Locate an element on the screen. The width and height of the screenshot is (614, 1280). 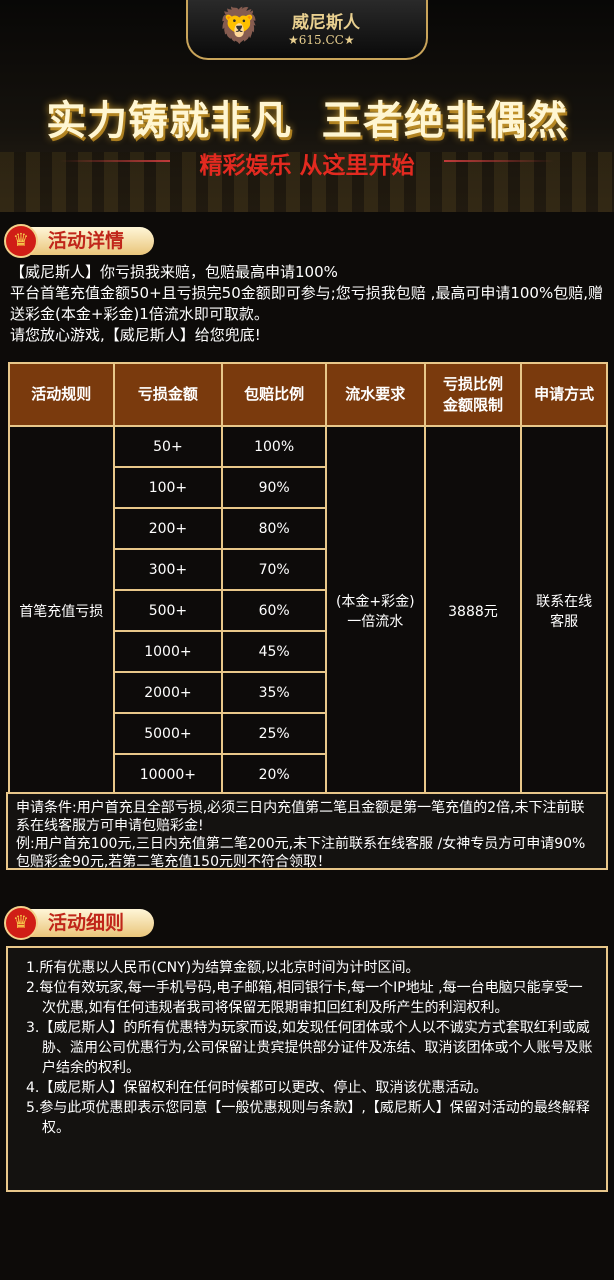
table-row: 2000+ 35% is located at coordinates (308, 692).